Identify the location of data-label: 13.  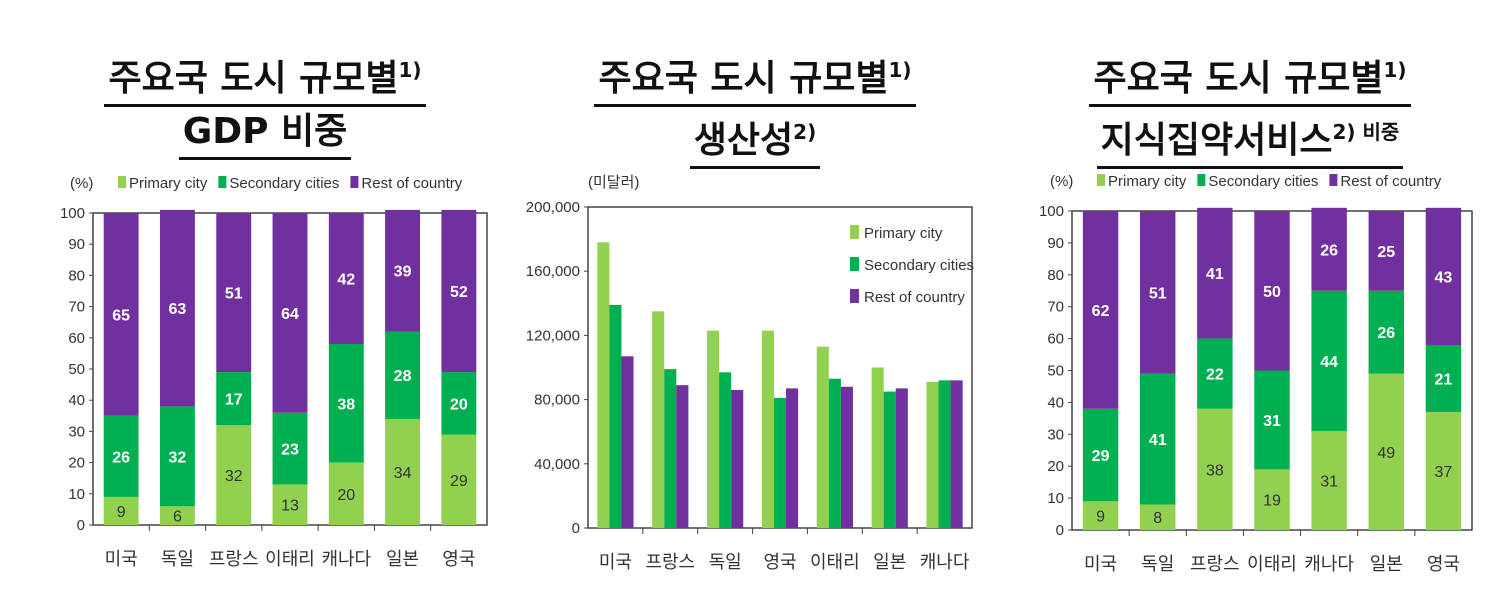
(290, 506).